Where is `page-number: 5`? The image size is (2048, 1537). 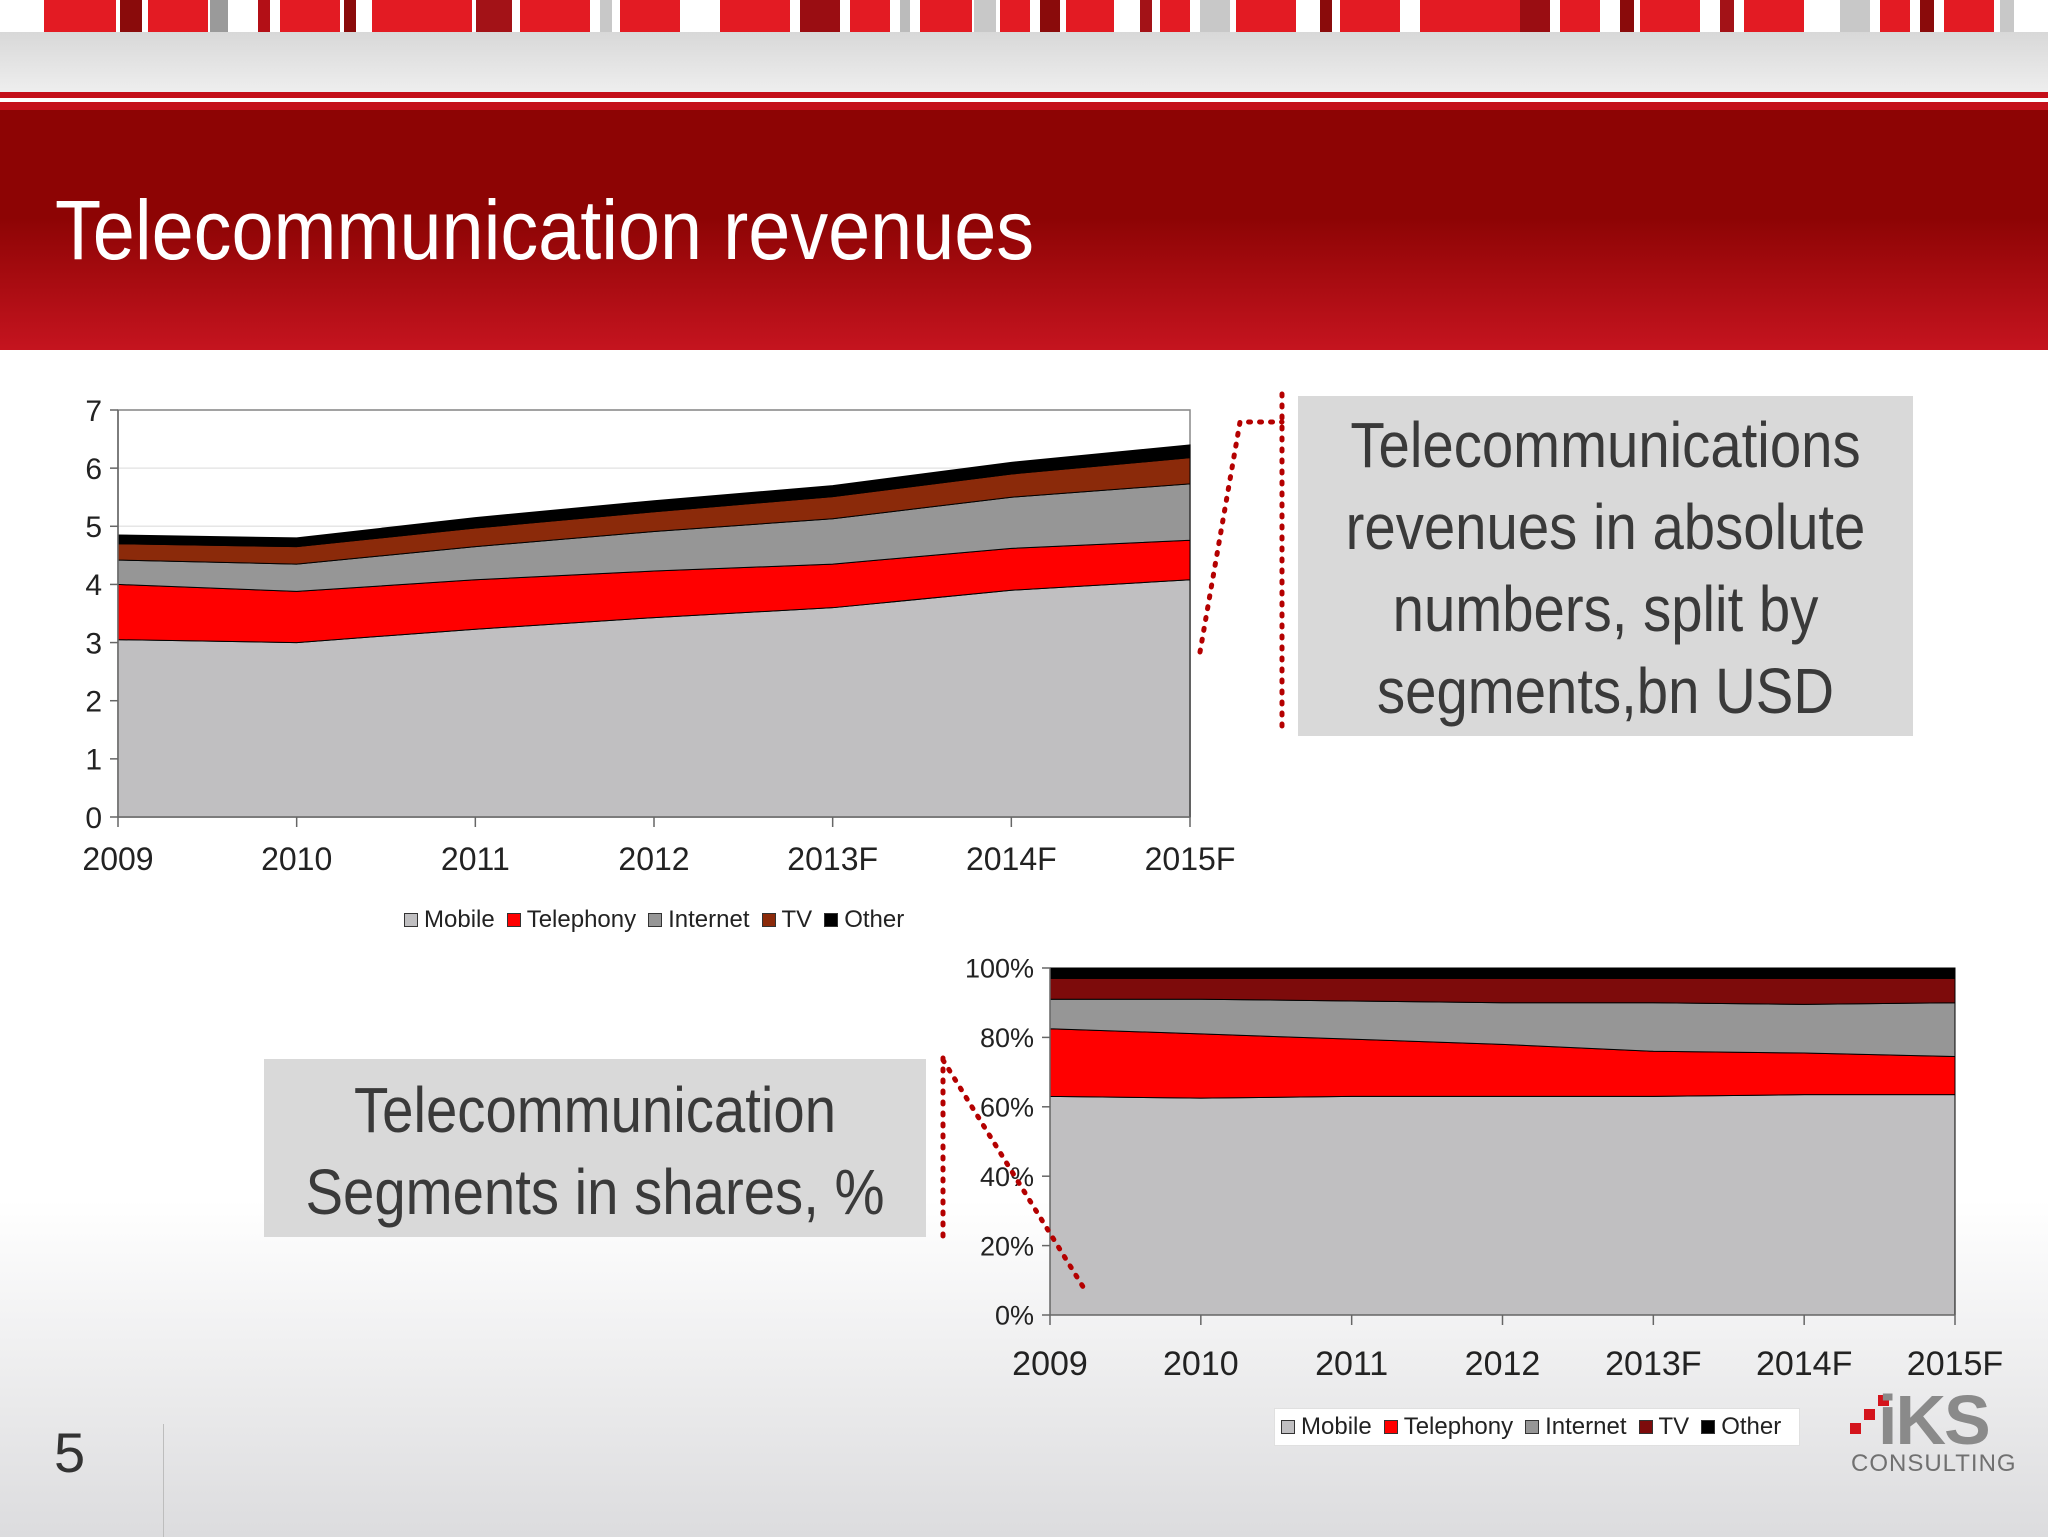 page-number: 5 is located at coordinates (70, 1452).